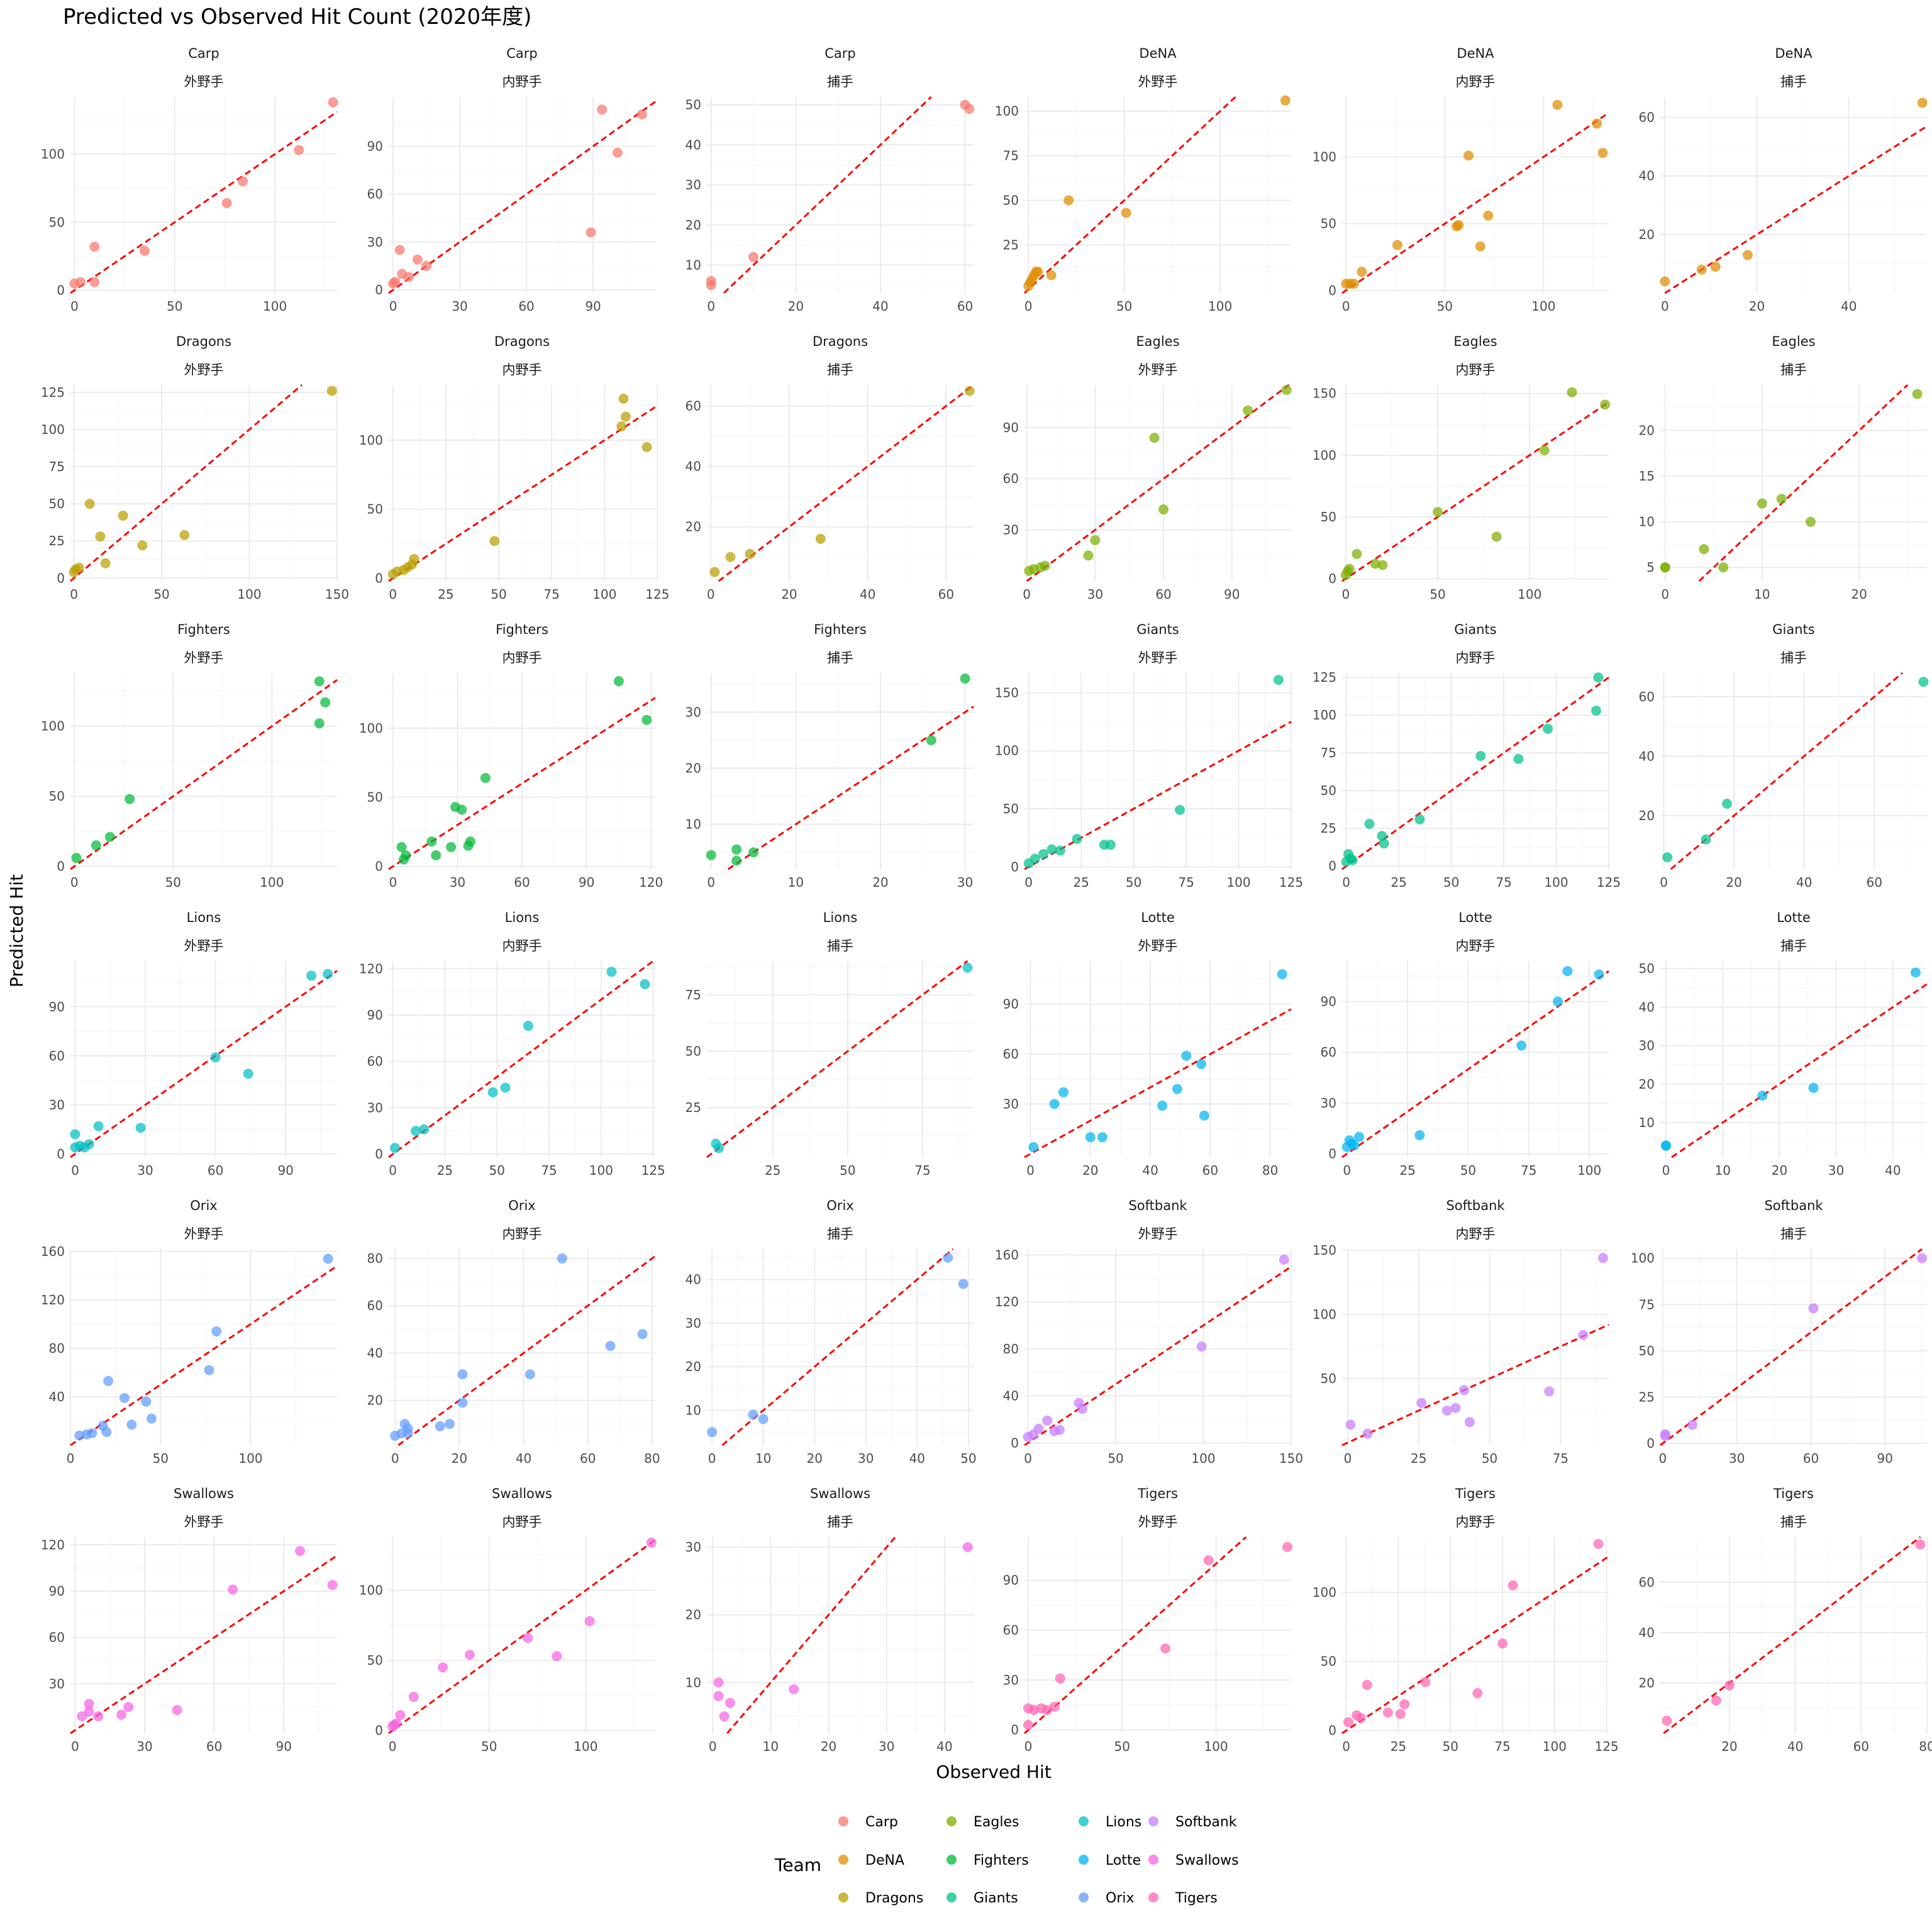 Image resolution: width=1932 pixels, height=1932 pixels. Describe the element at coordinates (1196, 1898) in the screenshot. I see `legend-label: Tigers` at that location.